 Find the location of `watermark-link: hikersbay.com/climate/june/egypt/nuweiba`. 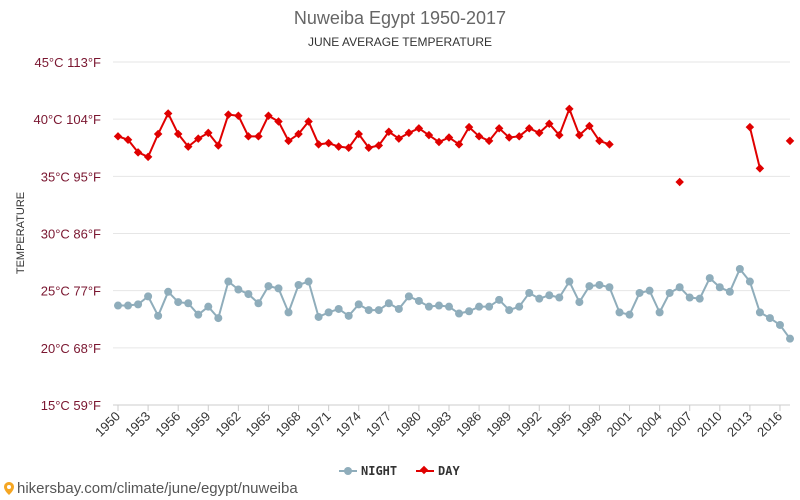

watermark-link: hikersbay.com/climate/june/egypt/nuweiba is located at coordinates (151, 488).